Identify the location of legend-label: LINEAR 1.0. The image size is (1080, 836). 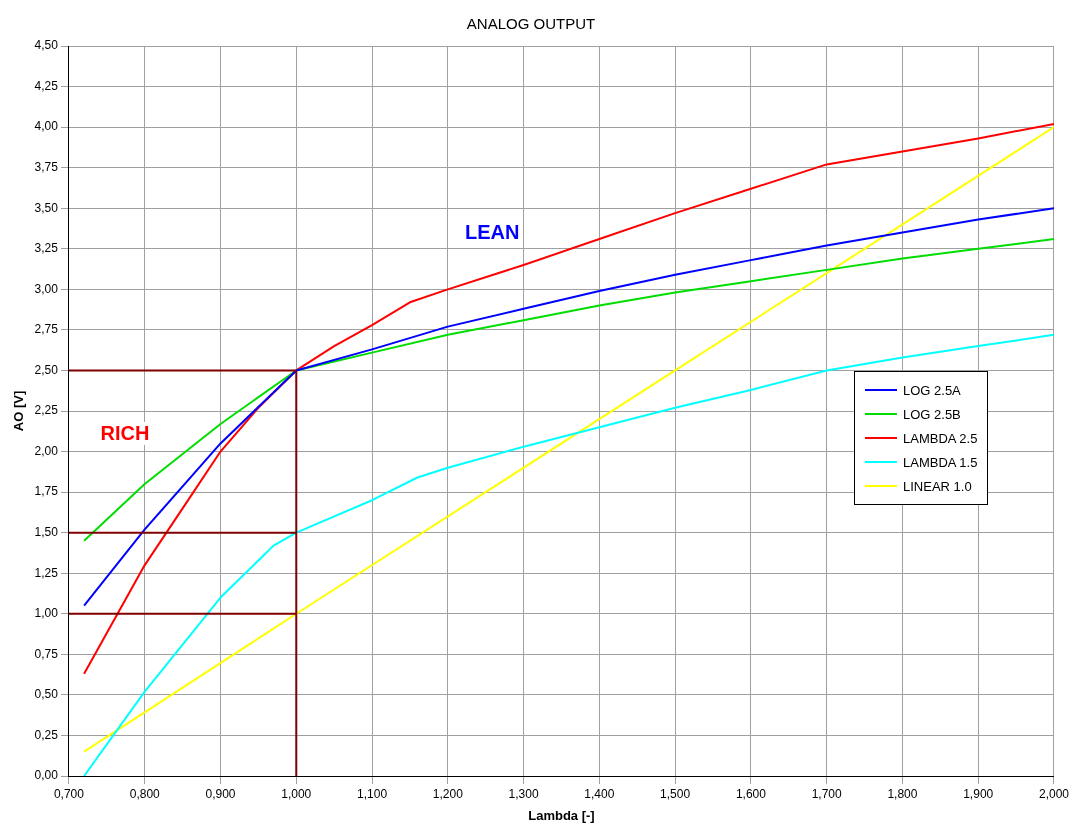
(937, 486).